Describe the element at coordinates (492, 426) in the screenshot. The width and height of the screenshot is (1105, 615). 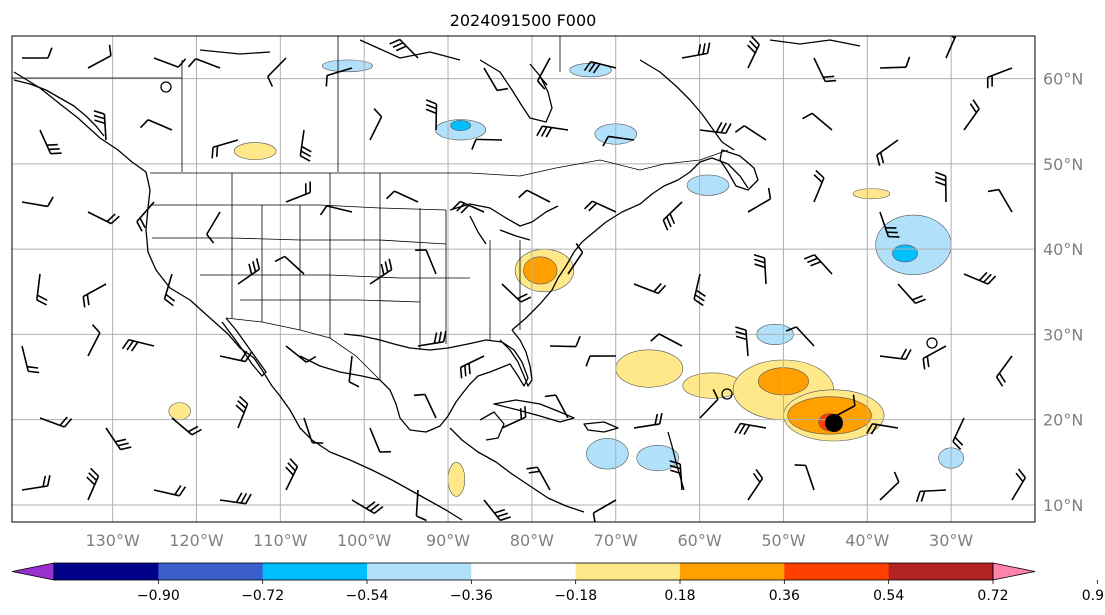
I see `coast-yucatan` at that location.